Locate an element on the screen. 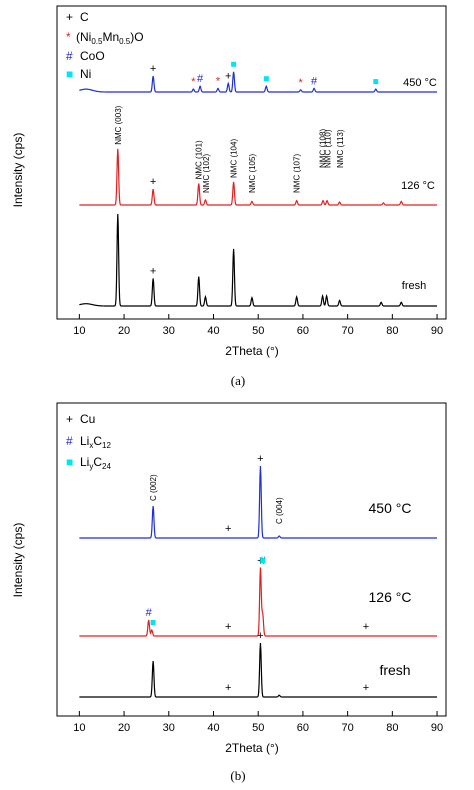 This screenshot has height=790, width=474. legend-b: + Cu # LixC12 ■ LiyC24 is located at coordinates (88, 441).